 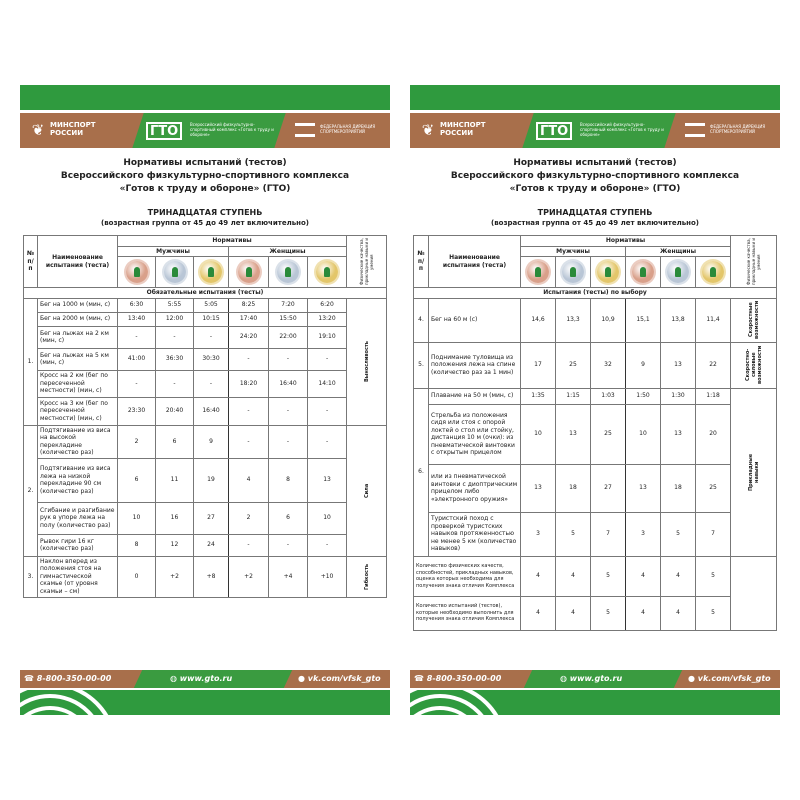 What do you see at coordinates (573, 320) in the screenshot?
I see `norm-value: 13,3` at bounding box center [573, 320].